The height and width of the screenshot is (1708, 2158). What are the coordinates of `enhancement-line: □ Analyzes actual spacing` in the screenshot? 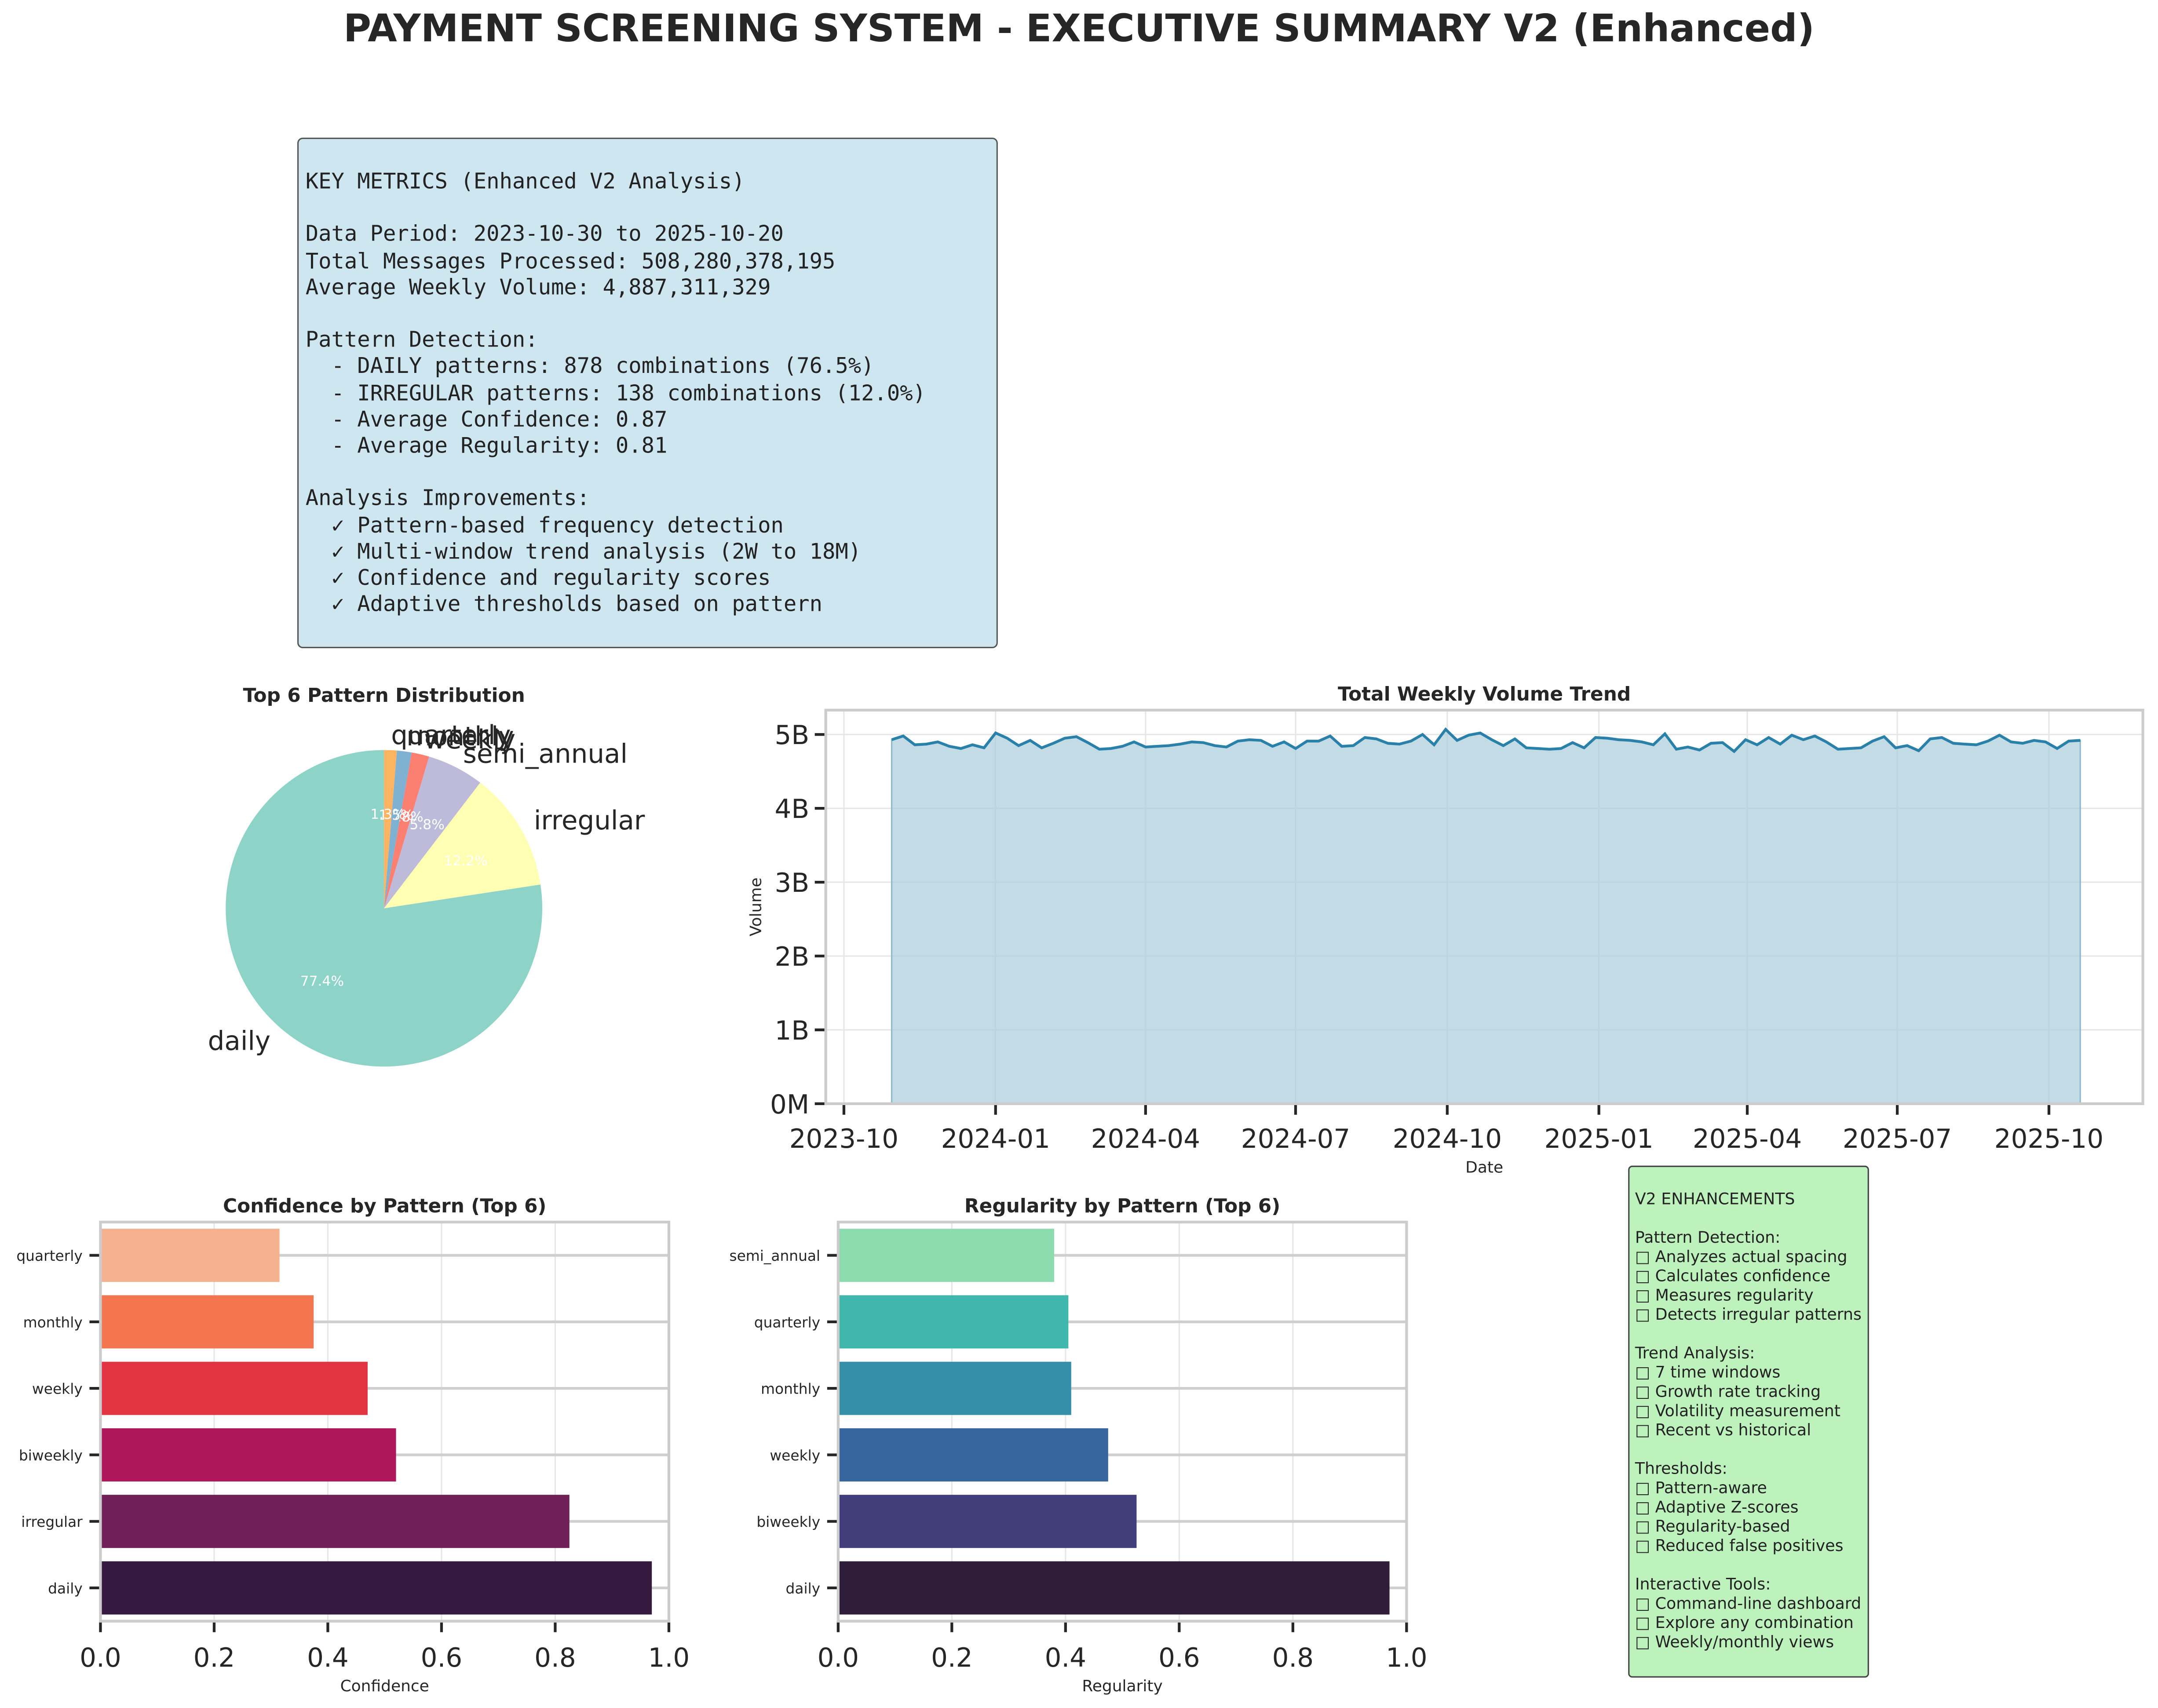 It's located at (1742, 1257).